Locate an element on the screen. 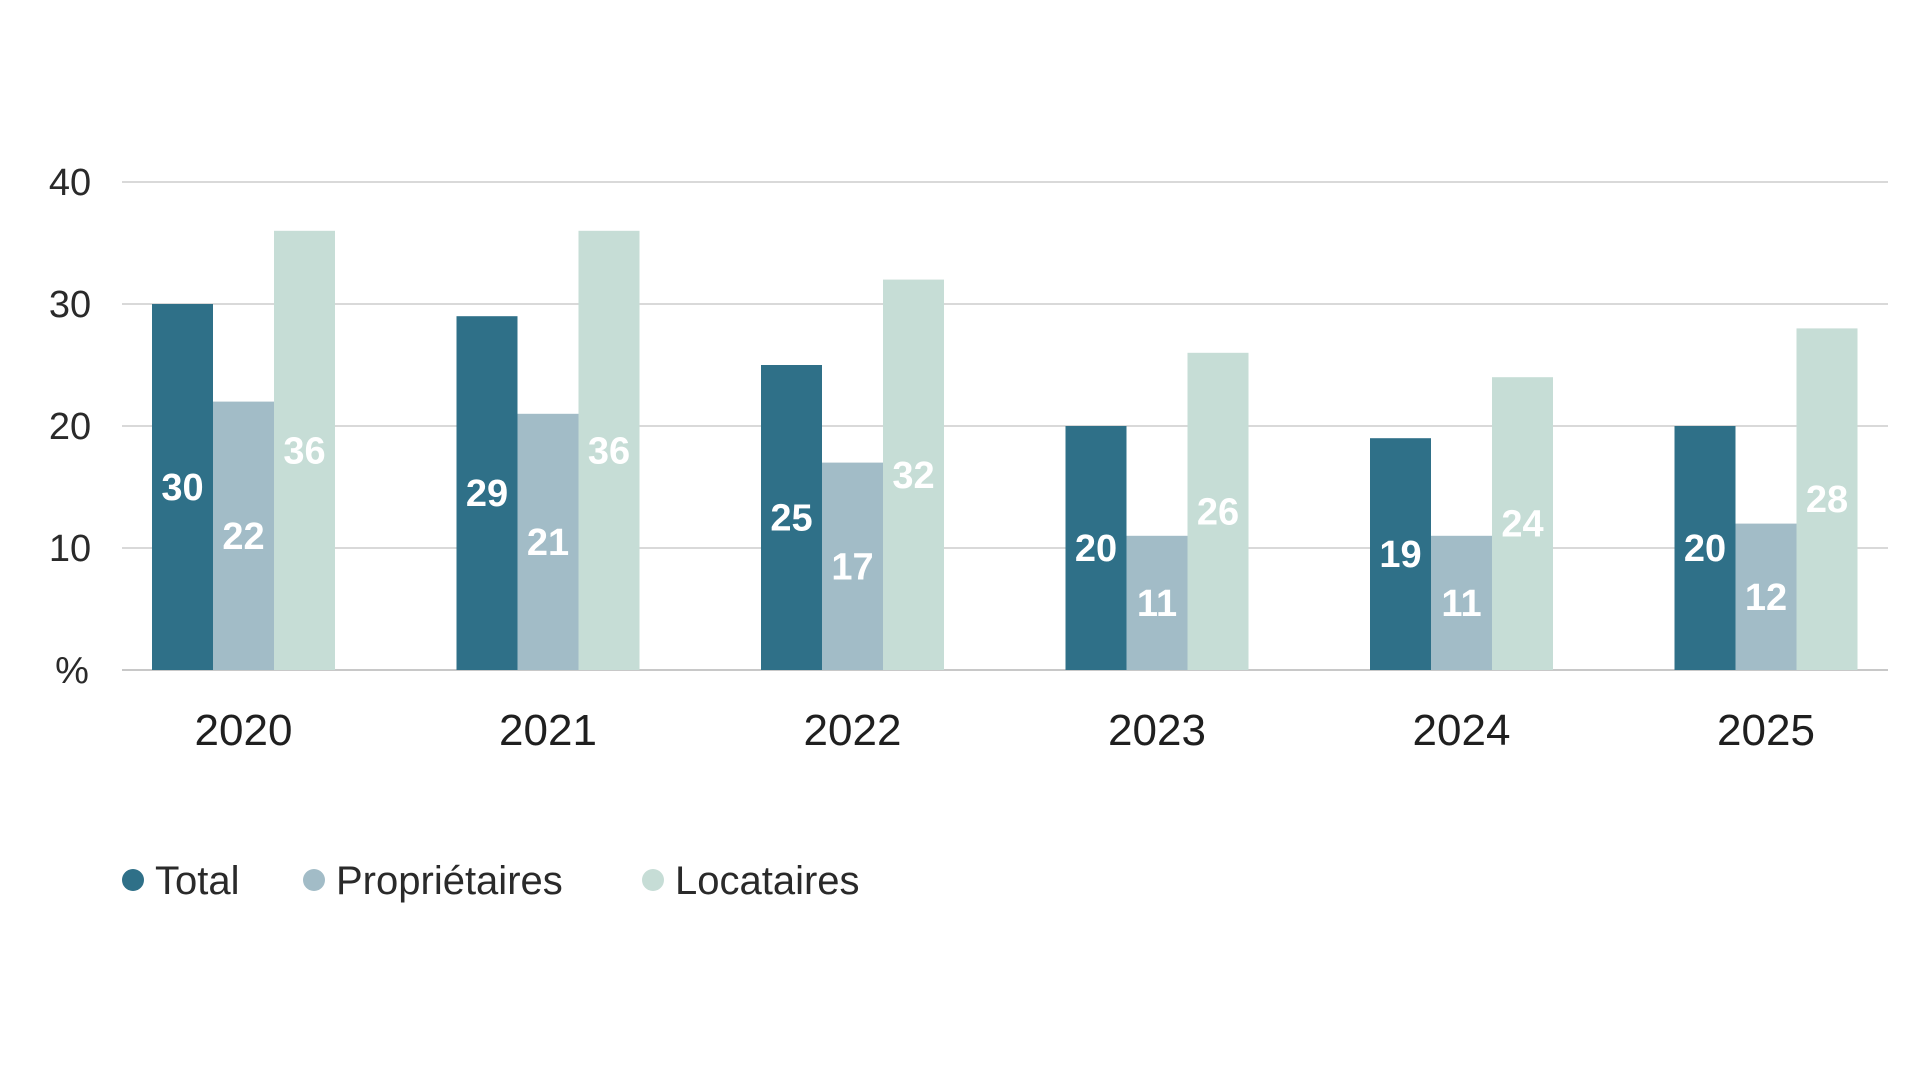  data-label: 24 is located at coordinates (1522, 525).